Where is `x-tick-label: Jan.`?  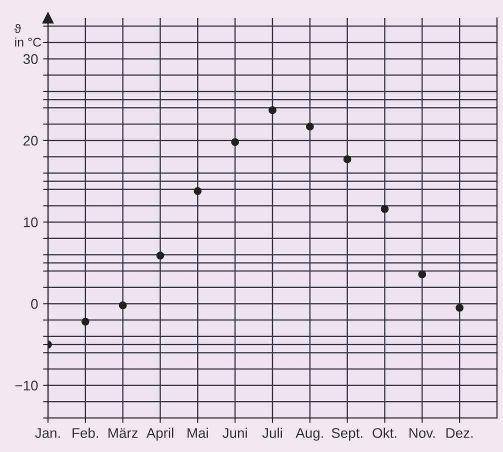
x-tick-label: Jan. is located at coordinates (47, 433).